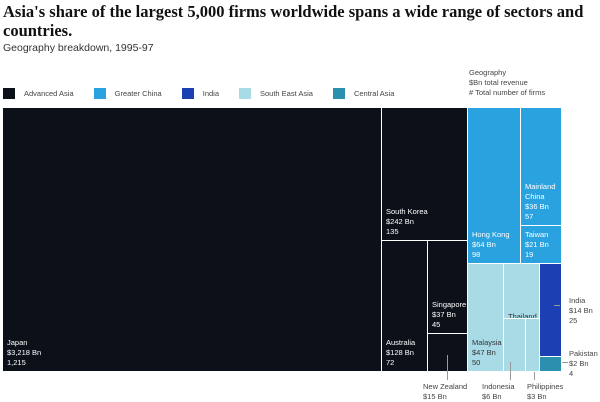 This screenshot has width=600, height=402. Describe the element at coordinates (286, 93) in the screenshot. I see `legend-label: South East Asia` at that location.